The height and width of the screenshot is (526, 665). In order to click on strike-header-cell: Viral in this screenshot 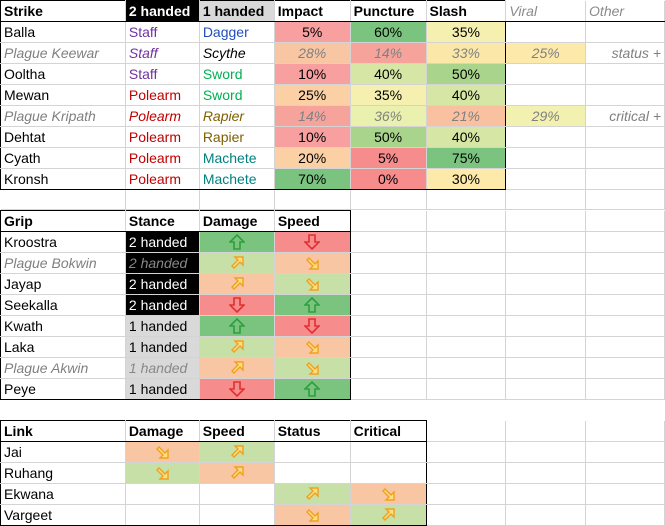, I will do `click(546, 11)`.